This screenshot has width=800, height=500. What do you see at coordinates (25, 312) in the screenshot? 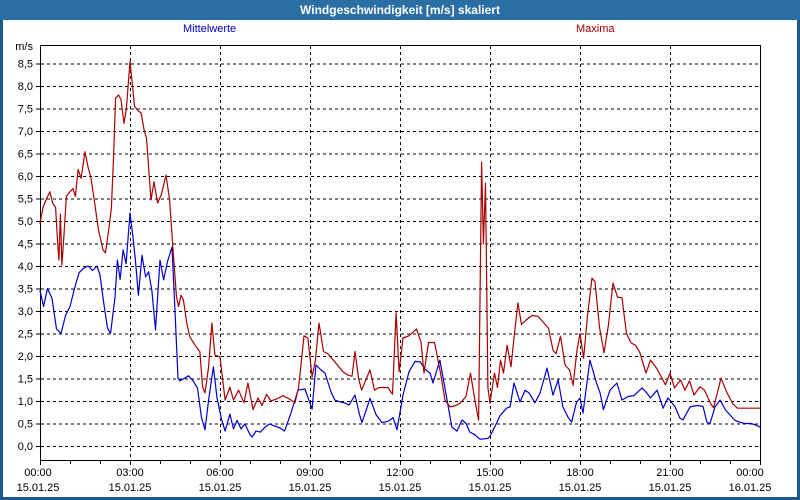
I see `y-axis-tick-label: 3,0` at bounding box center [25, 312].